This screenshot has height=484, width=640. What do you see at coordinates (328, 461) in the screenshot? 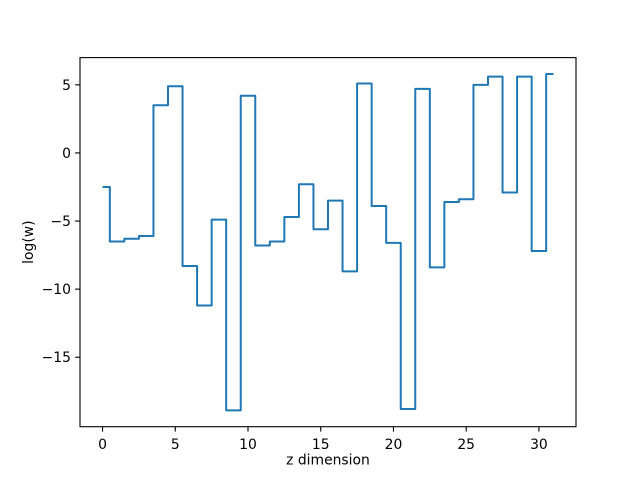
I see `x-axis-label: z dimension` at bounding box center [328, 461].